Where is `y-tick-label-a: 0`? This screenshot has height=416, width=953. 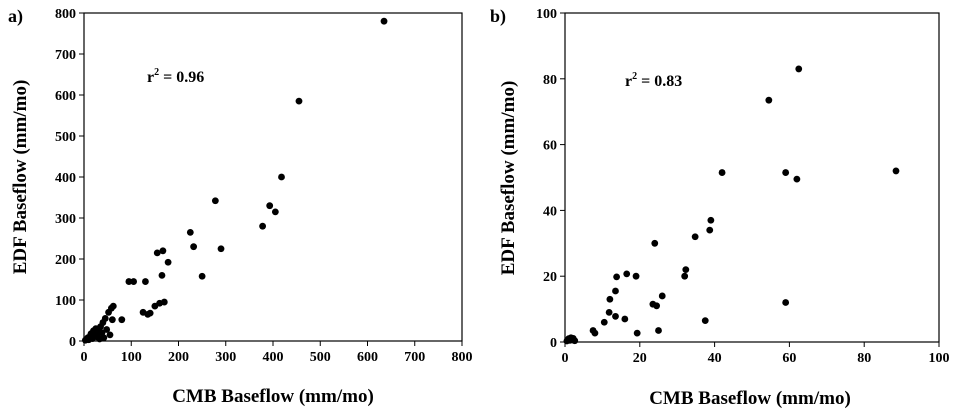 y-tick-label-a: 0 is located at coordinates (72, 342).